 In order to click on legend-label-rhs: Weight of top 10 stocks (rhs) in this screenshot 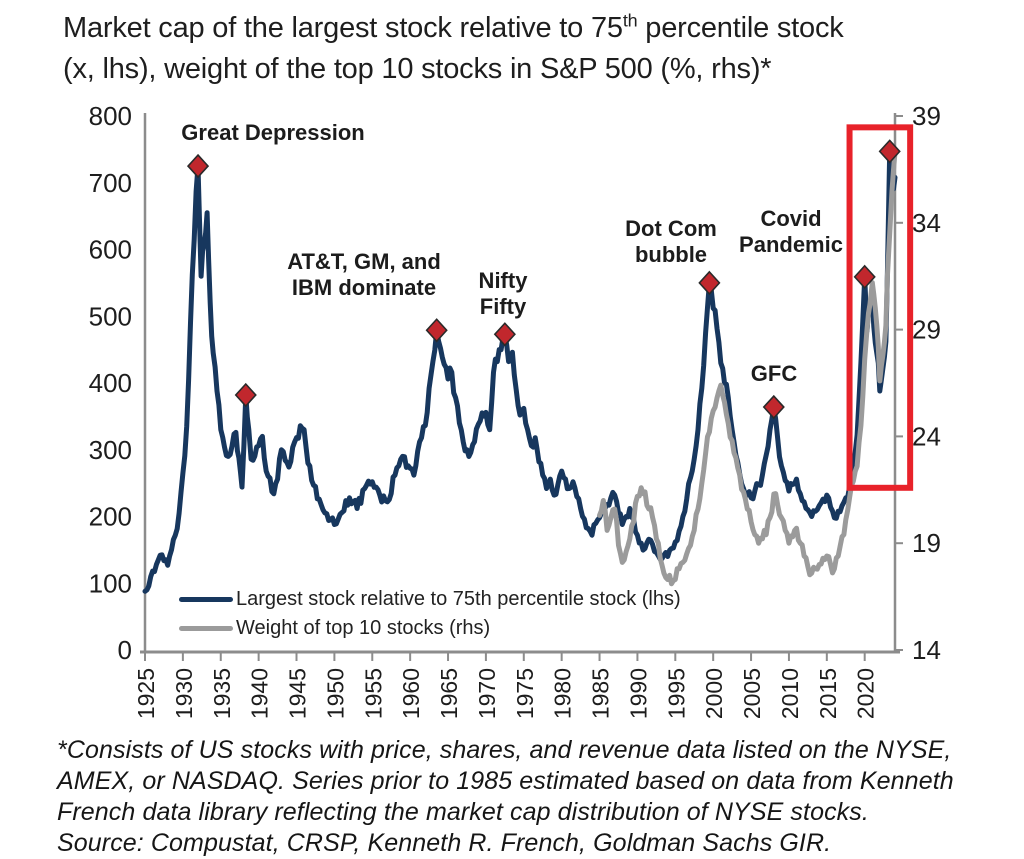, I will do `click(363, 628)`.